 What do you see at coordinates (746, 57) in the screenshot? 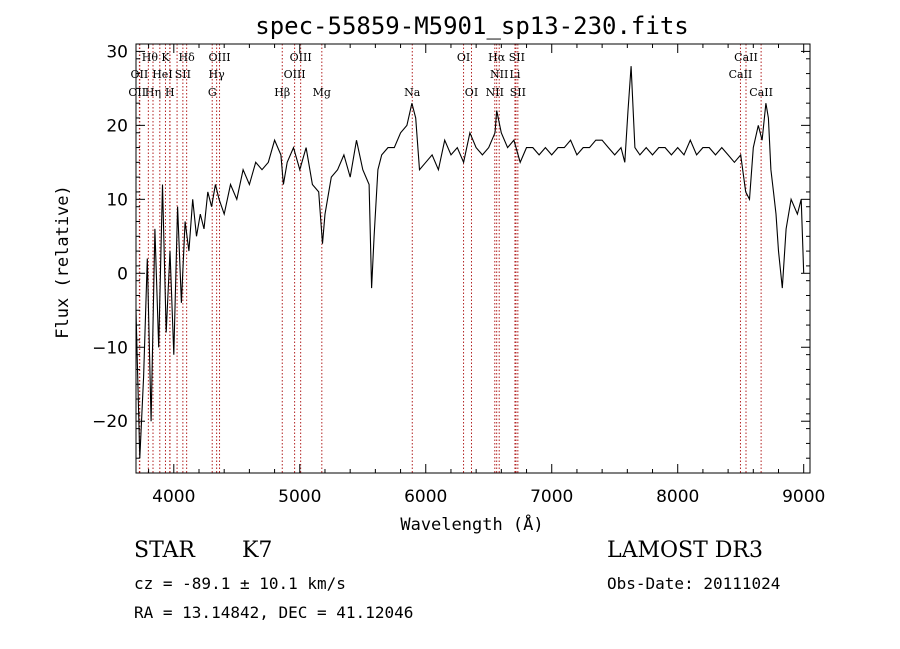
I see `line-label-8: CaII` at bounding box center [746, 57].